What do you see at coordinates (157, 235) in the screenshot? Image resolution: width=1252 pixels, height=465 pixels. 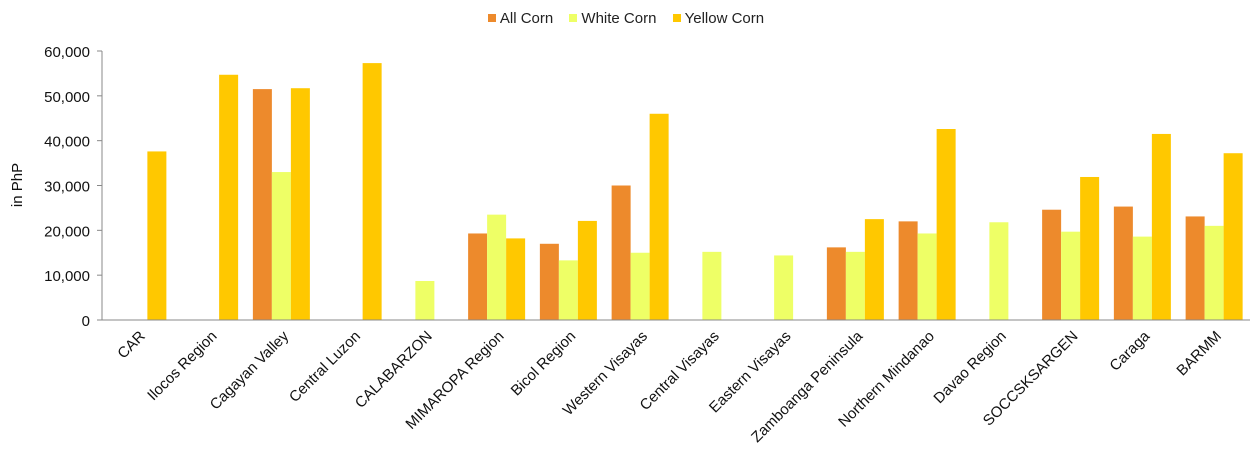 I see `bar-yellow-corn-car` at bounding box center [157, 235].